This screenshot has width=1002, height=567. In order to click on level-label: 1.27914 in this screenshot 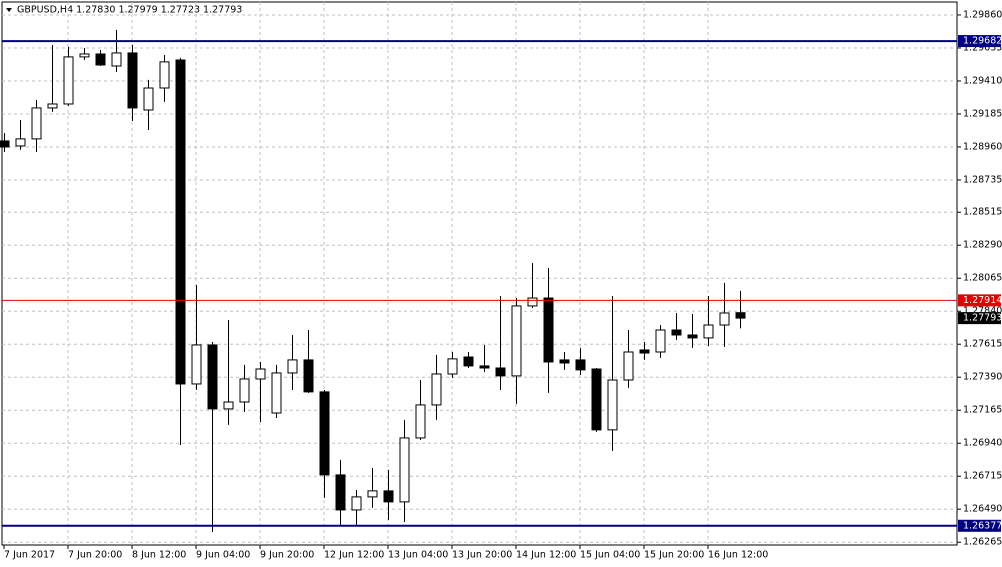, I will do `click(982, 300)`.